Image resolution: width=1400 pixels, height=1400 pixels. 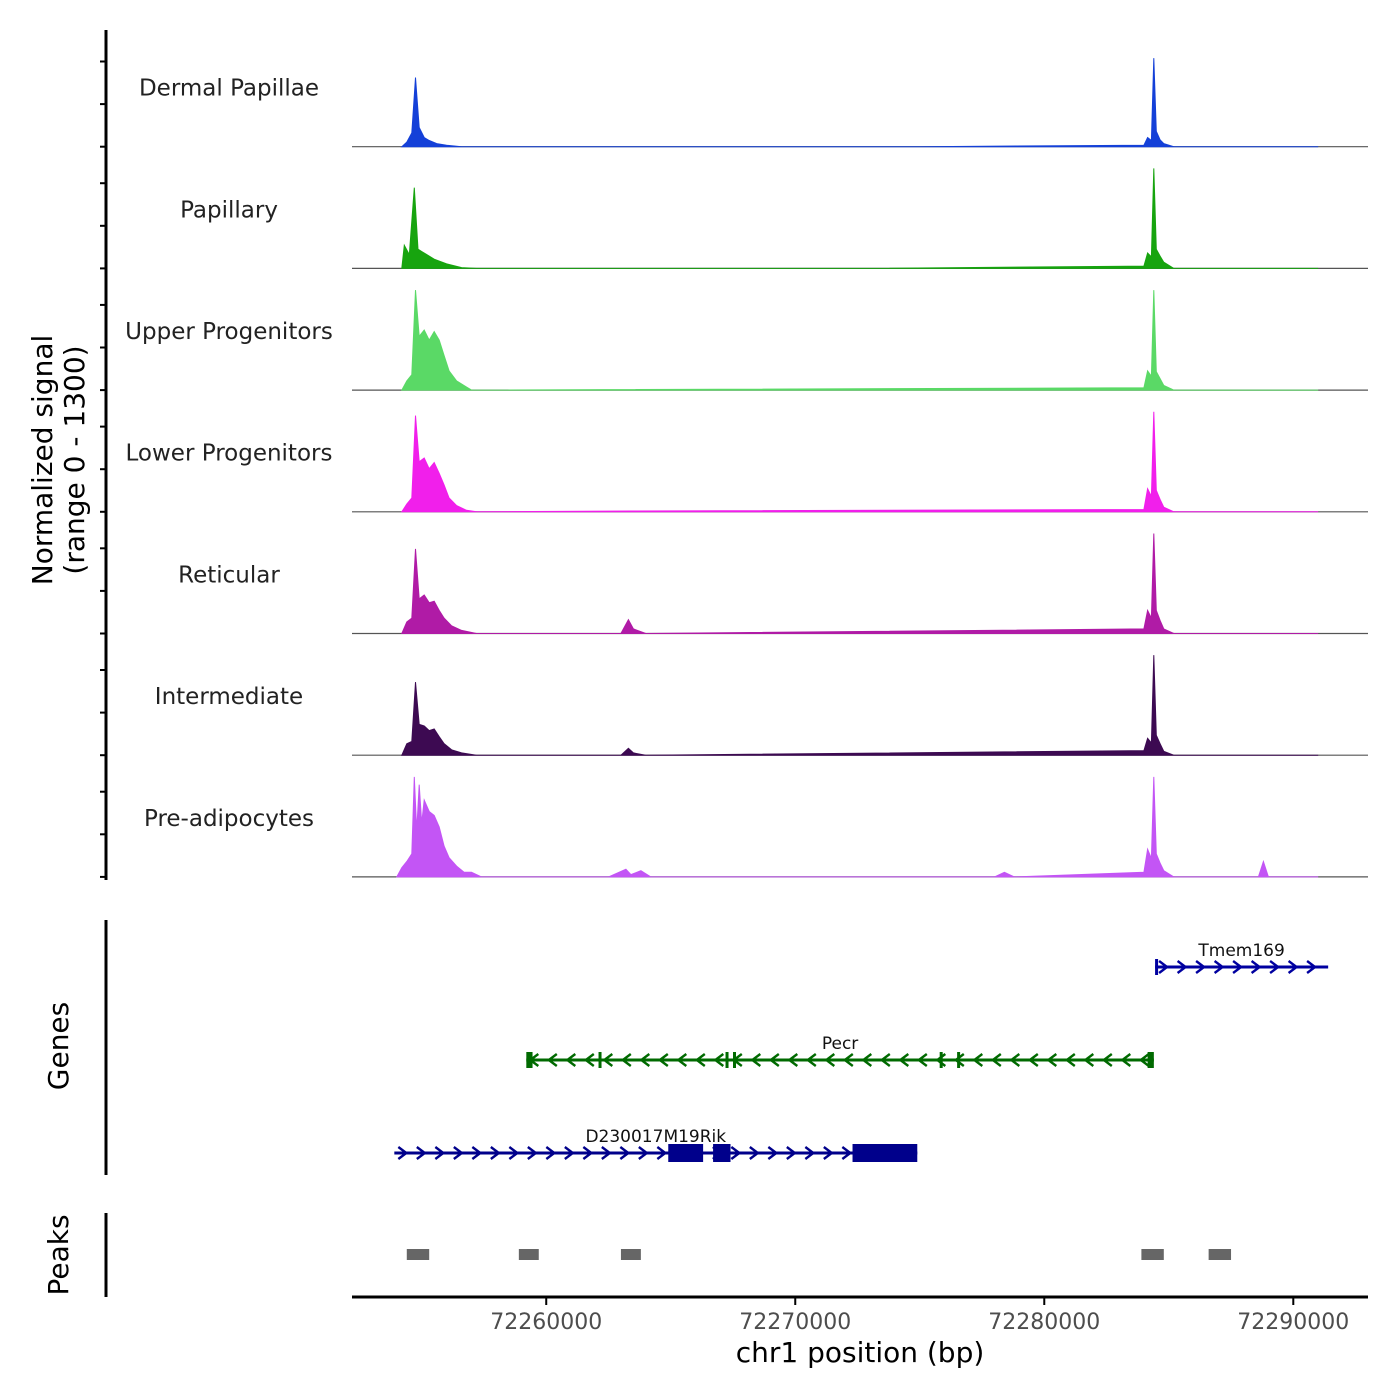 What do you see at coordinates (840, 1044) in the screenshot?
I see `gene-label: Pecr` at bounding box center [840, 1044].